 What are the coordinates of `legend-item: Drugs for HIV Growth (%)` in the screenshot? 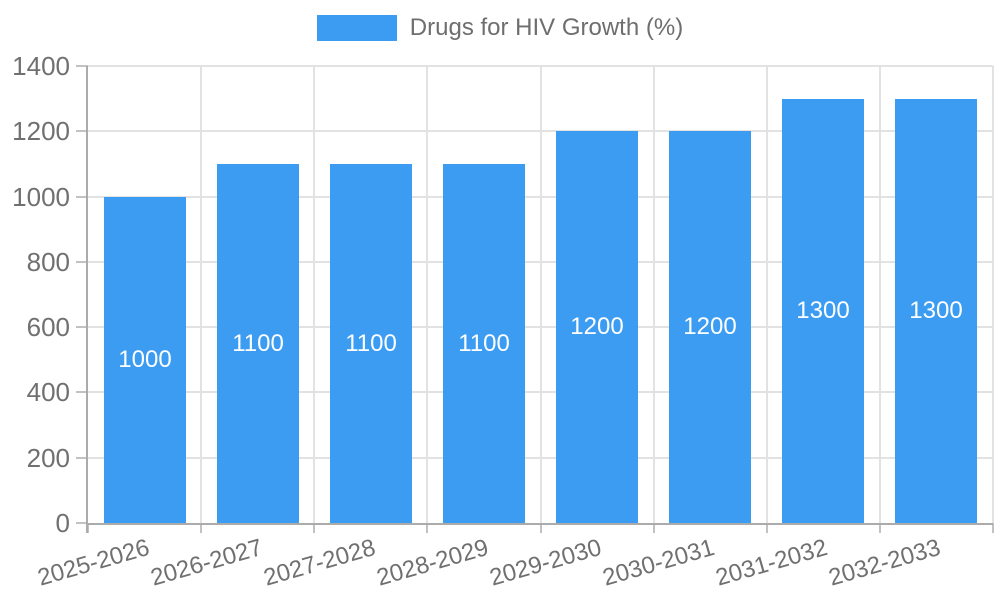 It's located at (500, 27).